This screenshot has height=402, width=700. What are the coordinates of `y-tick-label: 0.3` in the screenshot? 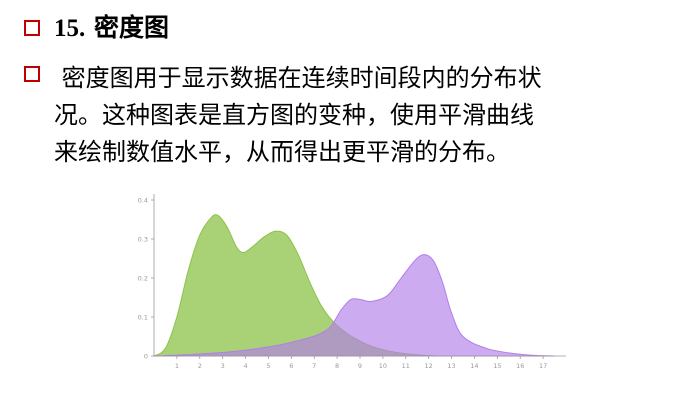 It's located at (143, 240).